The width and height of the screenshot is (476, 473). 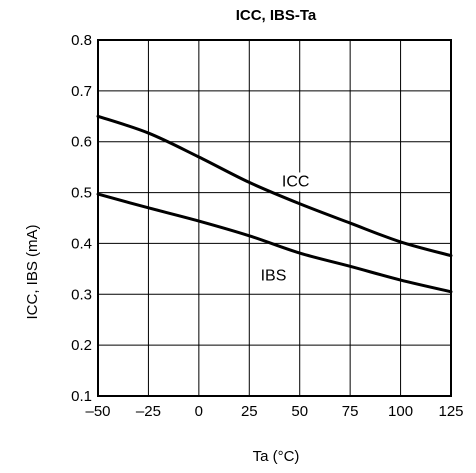 What do you see at coordinates (81, 294) in the screenshot?
I see `y-tick-label: 0.3` at bounding box center [81, 294].